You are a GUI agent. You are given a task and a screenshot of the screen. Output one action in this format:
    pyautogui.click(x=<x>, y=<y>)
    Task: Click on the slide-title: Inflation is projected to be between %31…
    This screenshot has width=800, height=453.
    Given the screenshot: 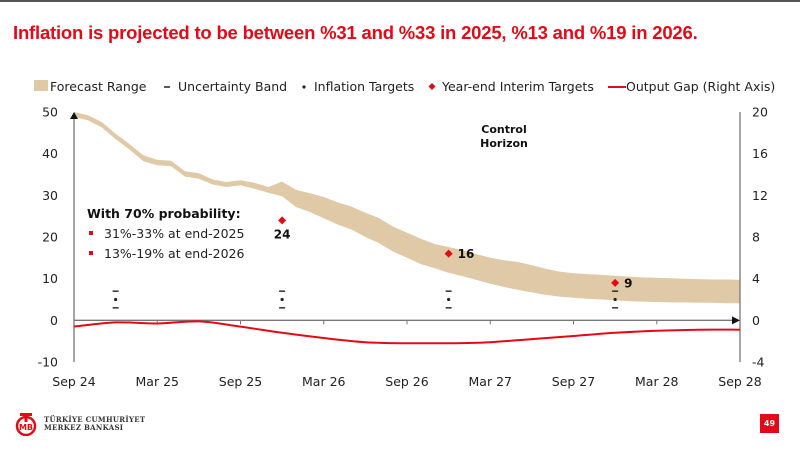 What is the action you would take?
    pyautogui.click(x=355, y=32)
    